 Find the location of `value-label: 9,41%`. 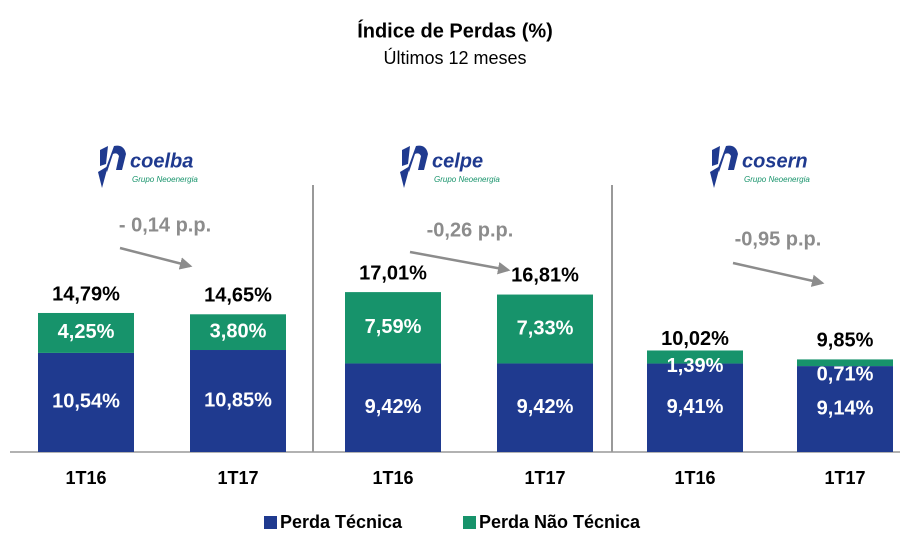

value-label: 9,41% is located at coordinates (695, 407).